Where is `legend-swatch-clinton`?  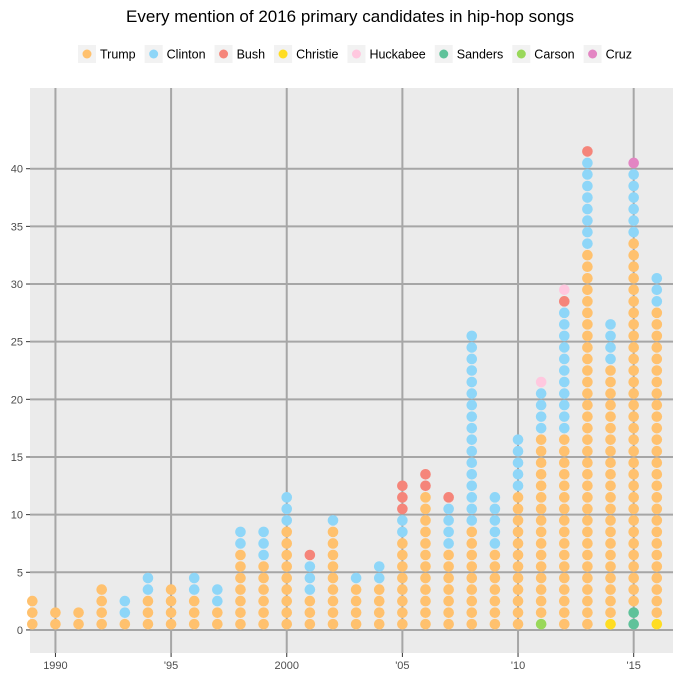 legend-swatch-clinton is located at coordinates (154, 54).